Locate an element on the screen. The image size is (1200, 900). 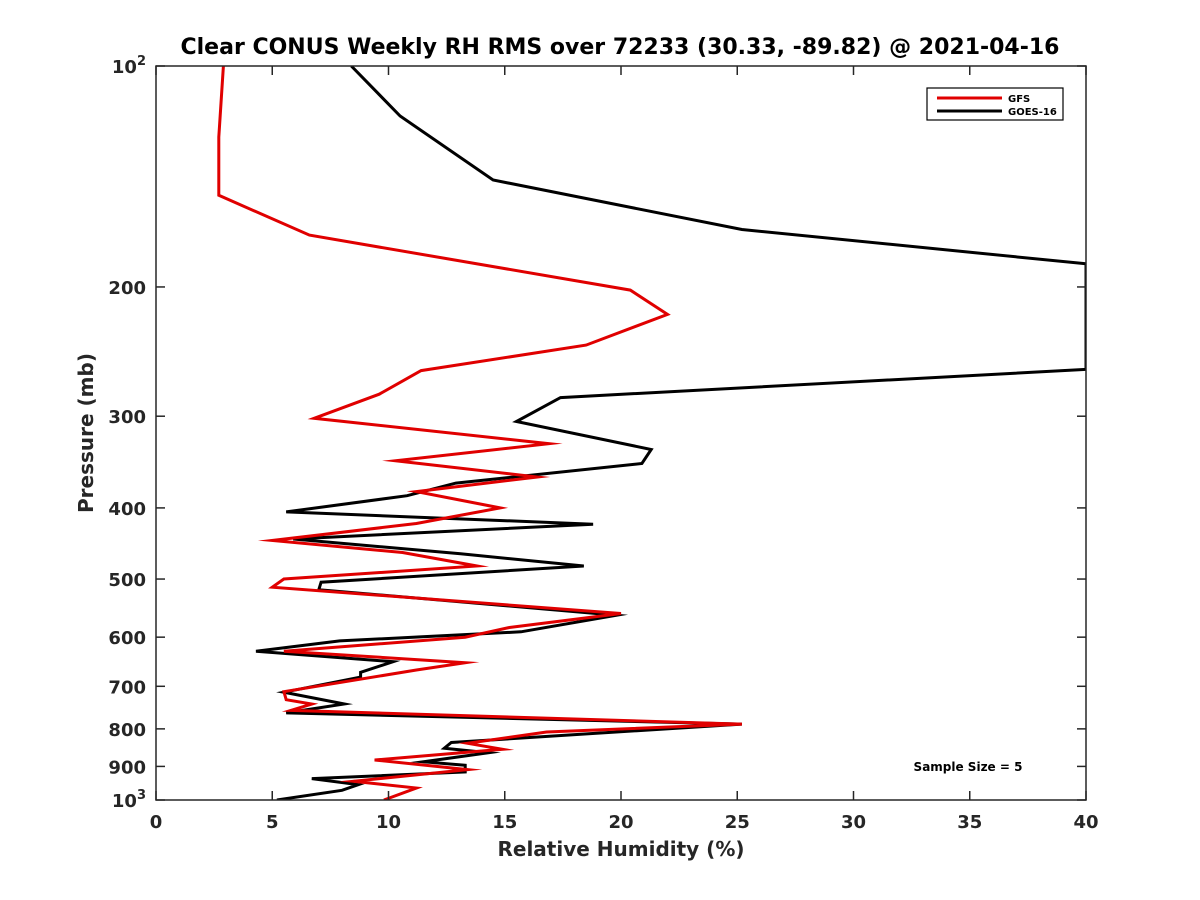
legend-box is located at coordinates (995, 104).